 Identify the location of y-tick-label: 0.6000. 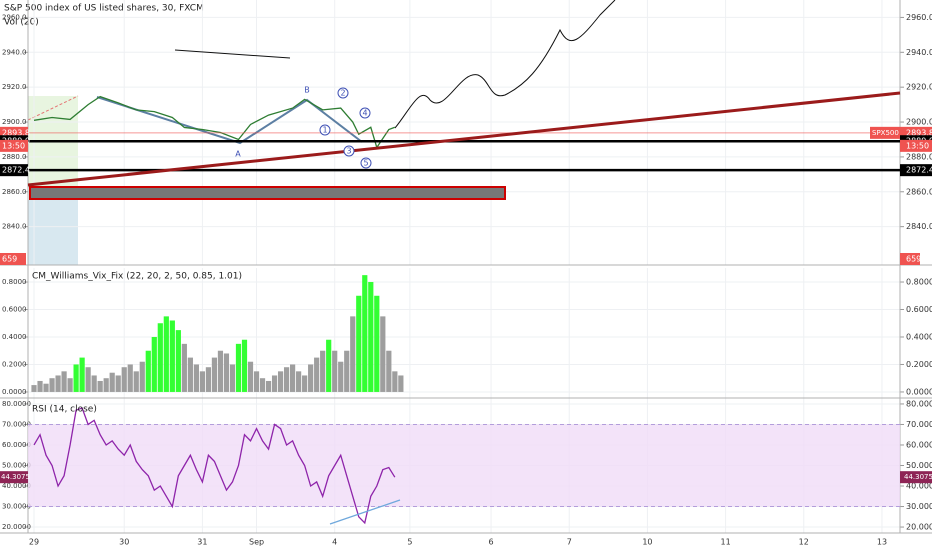
(919, 309).